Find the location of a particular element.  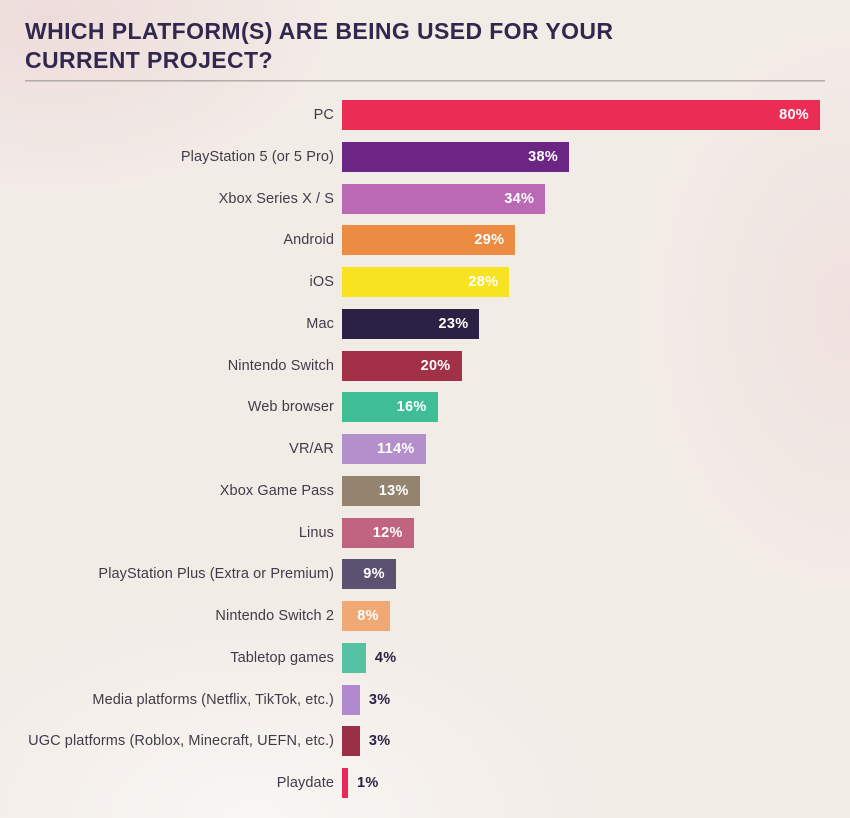

bar: 28% is located at coordinates (426, 282).